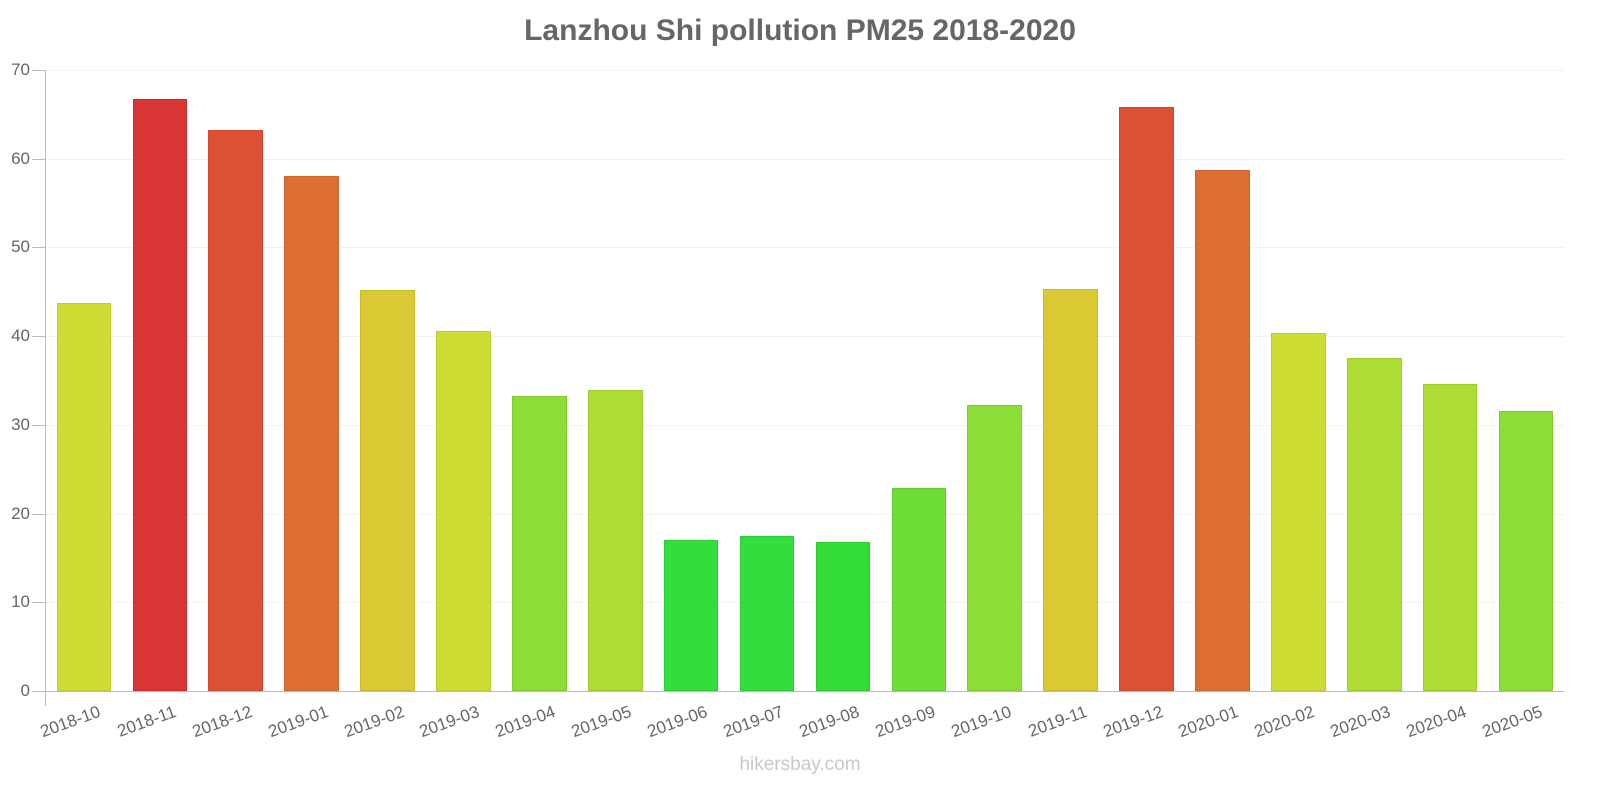 Image resolution: width=1600 pixels, height=800 pixels. I want to click on y-tick-label: 40, so click(20, 336).